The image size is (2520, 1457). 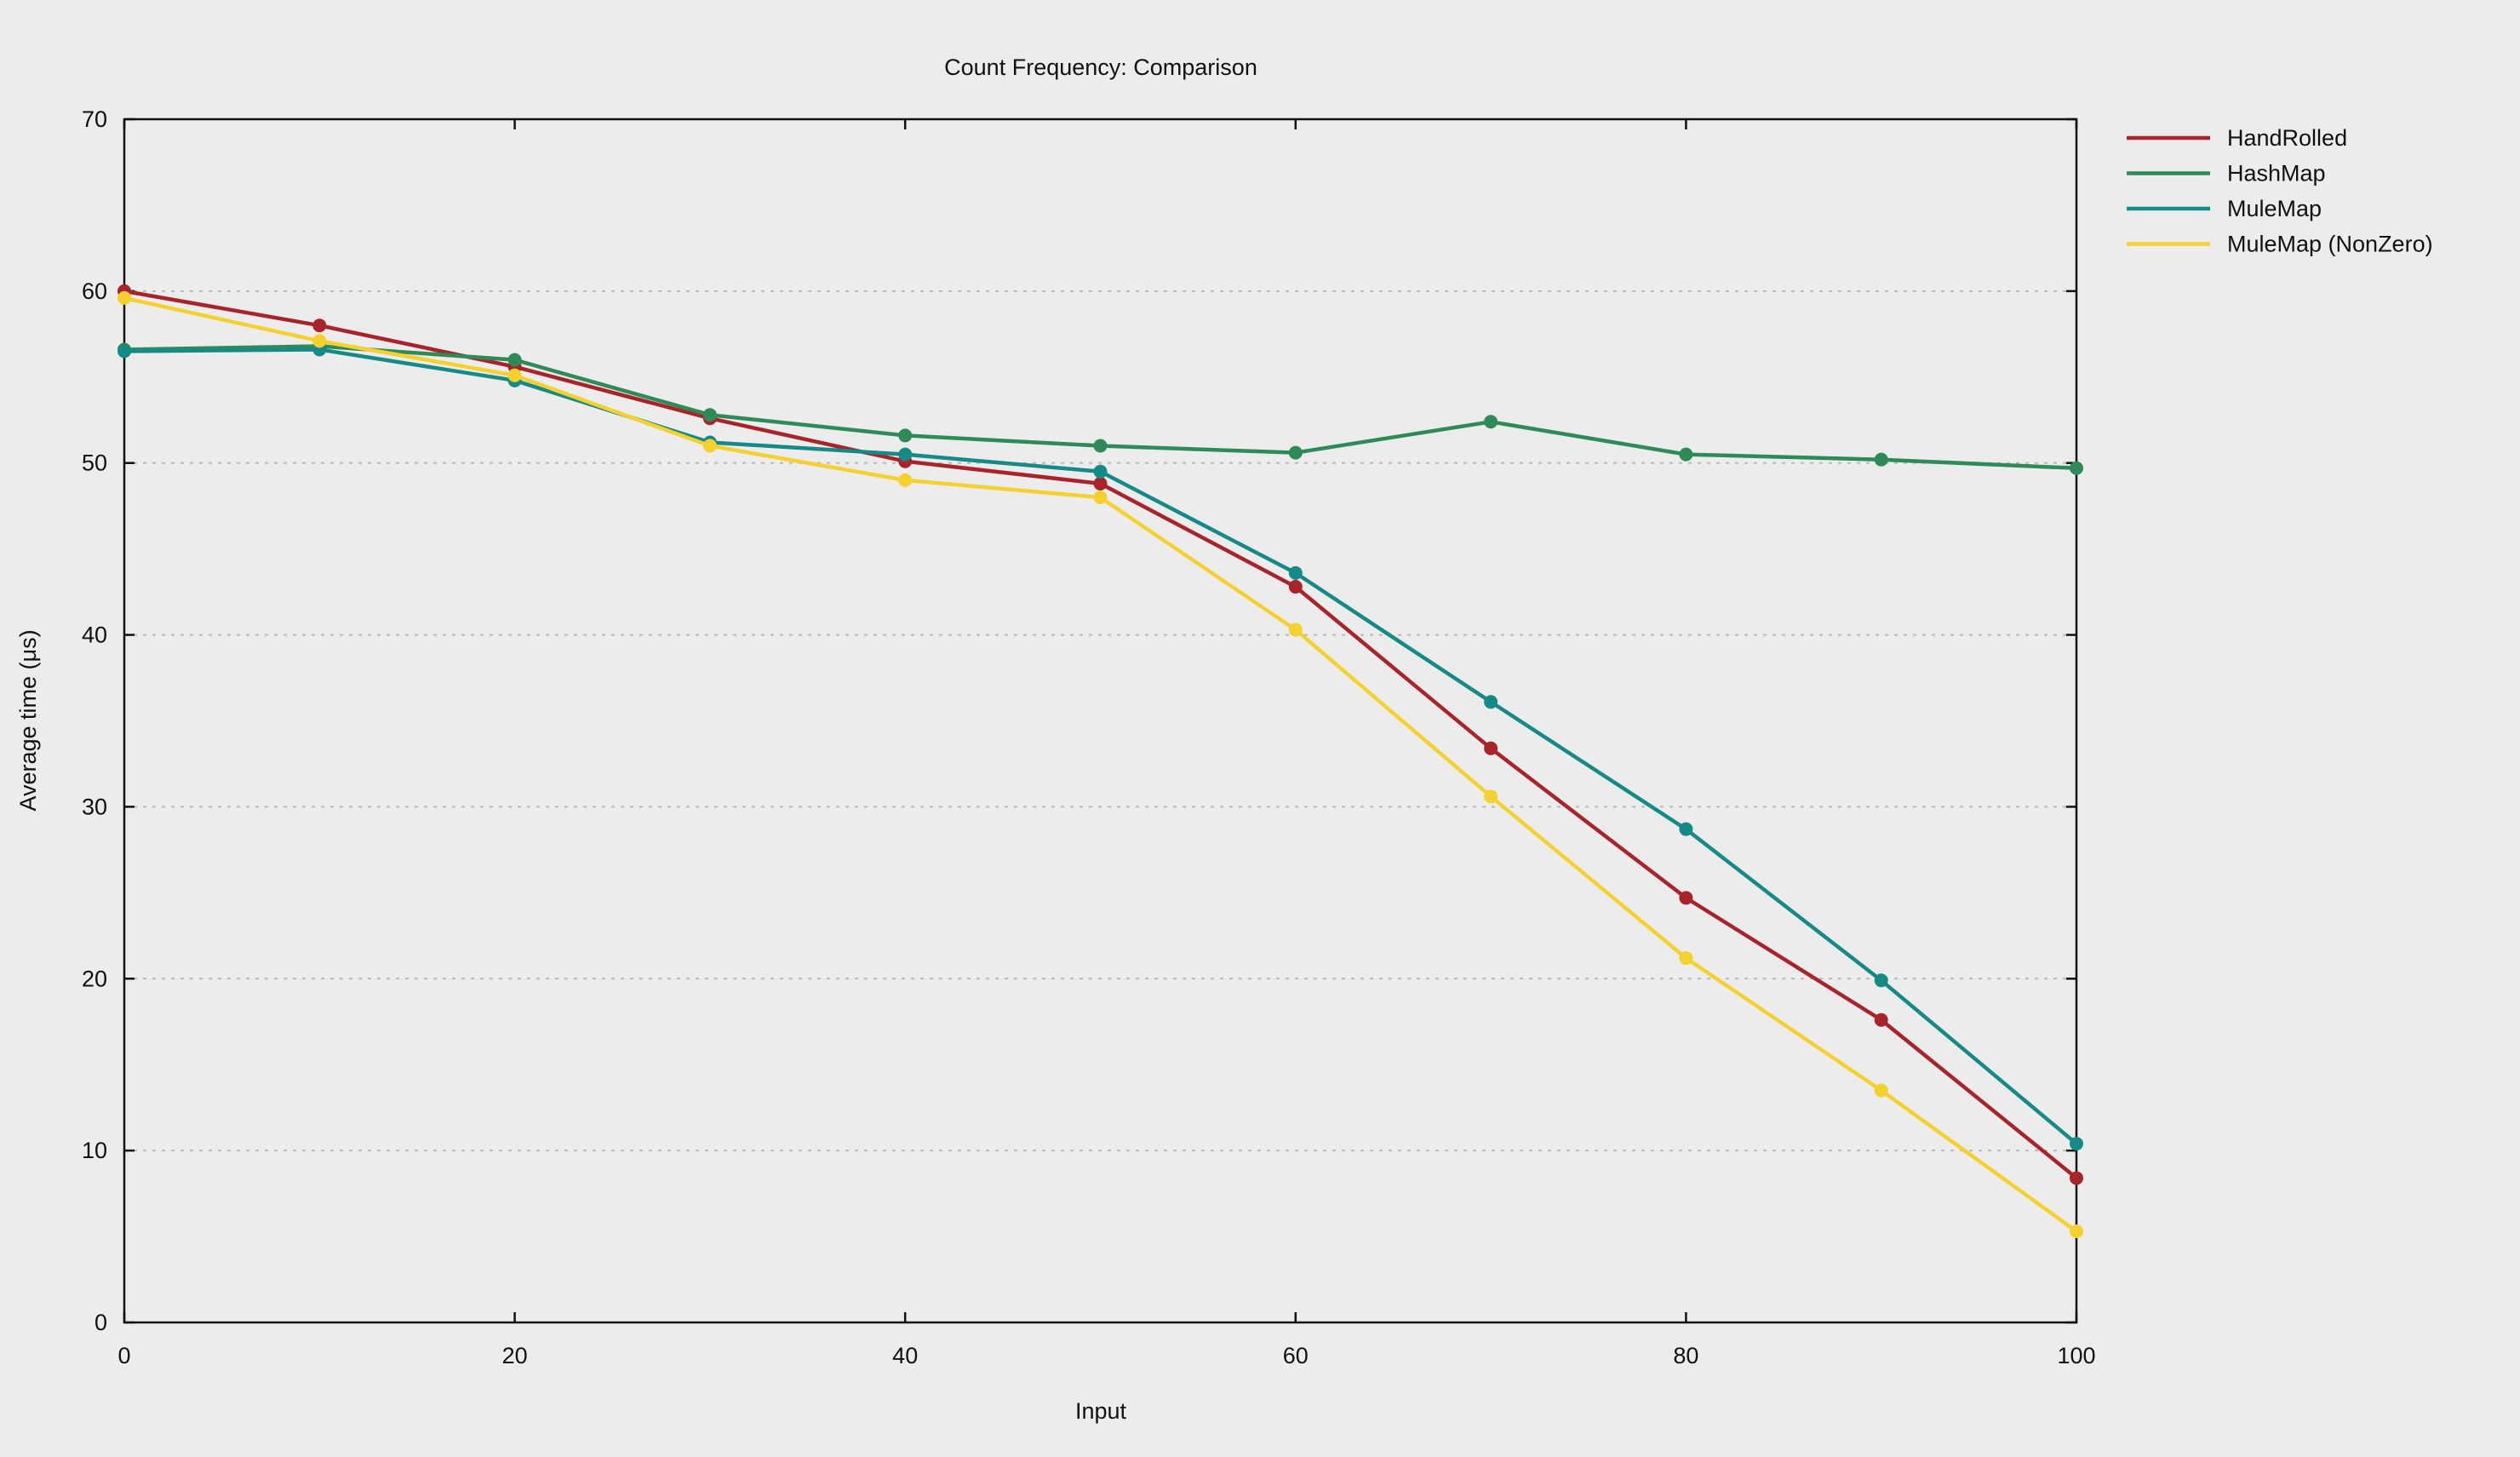 What do you see at coordinates (100, 1322) in the screenshot?
I see `y-tick-label: 0` at bounding box center [100, 1322].